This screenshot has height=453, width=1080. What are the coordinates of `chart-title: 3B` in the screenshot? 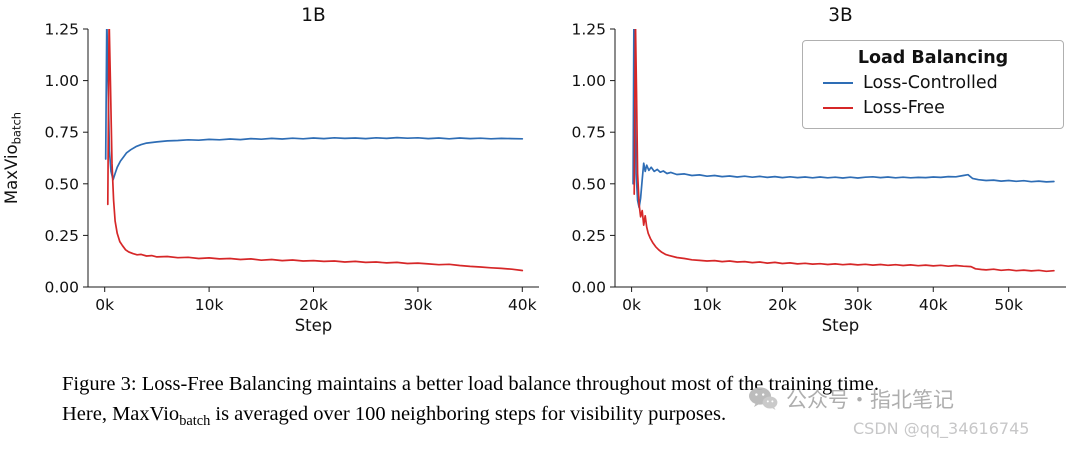 It's located at (840, 15).